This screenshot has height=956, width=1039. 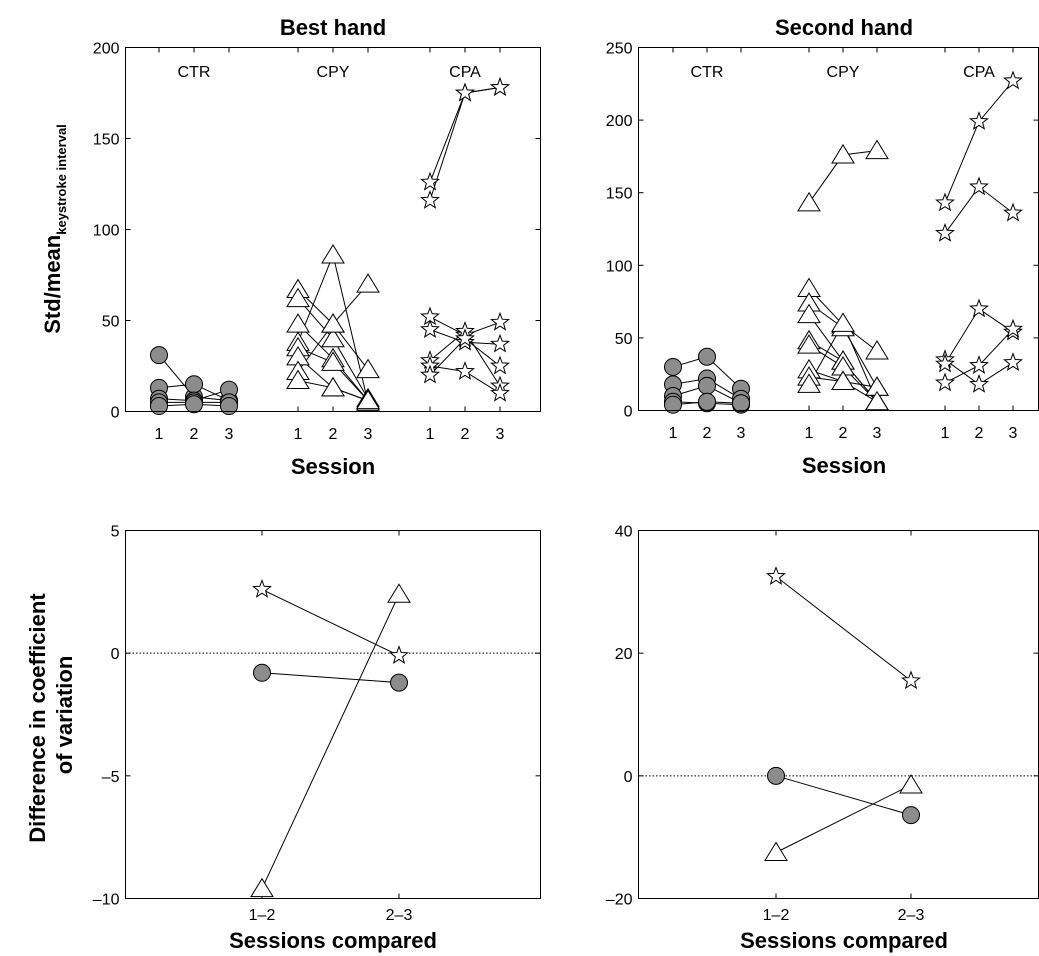 I want to click on x-tick-label: 2–3, so click(x=399, y=915).